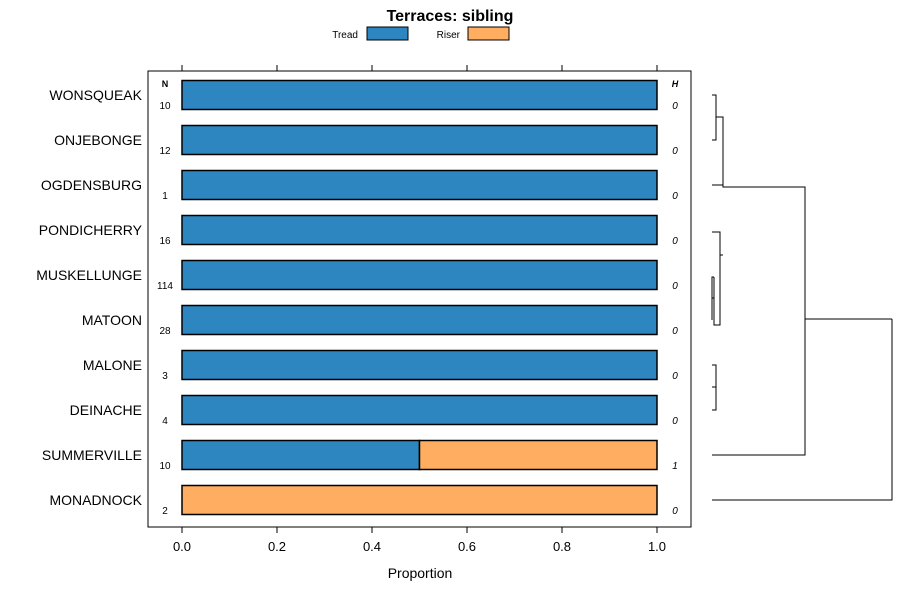 This screenshot has height=600, width=900. Describe the element at coordinates (165, 376) in the screenshot. I see `n-value: 3` at that location.